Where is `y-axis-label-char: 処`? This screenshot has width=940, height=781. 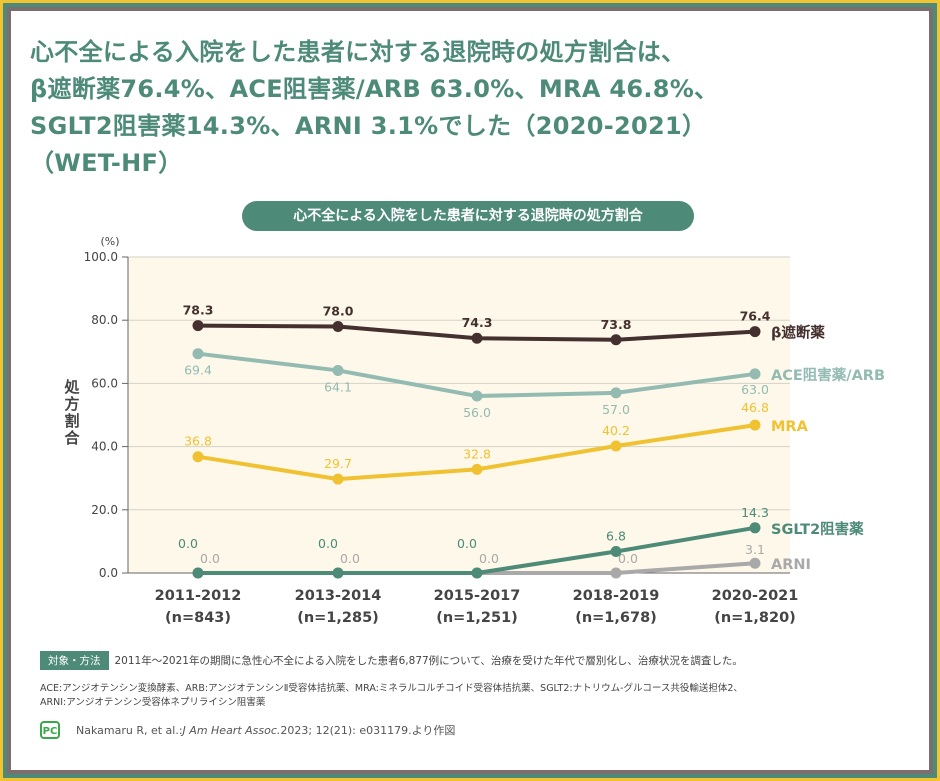
y-axis-label-char: 処 is located at coordinates (71, 387).